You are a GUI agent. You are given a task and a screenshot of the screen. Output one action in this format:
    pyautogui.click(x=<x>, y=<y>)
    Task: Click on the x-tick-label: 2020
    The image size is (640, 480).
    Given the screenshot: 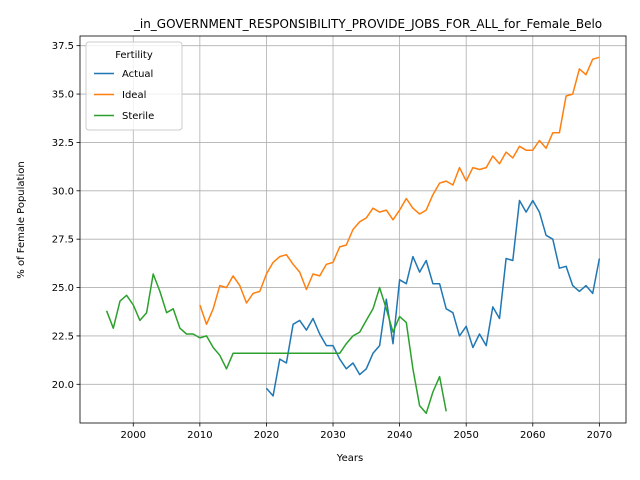 What is the action you would take?
    pyautogui.click(x=266, y=435)
    